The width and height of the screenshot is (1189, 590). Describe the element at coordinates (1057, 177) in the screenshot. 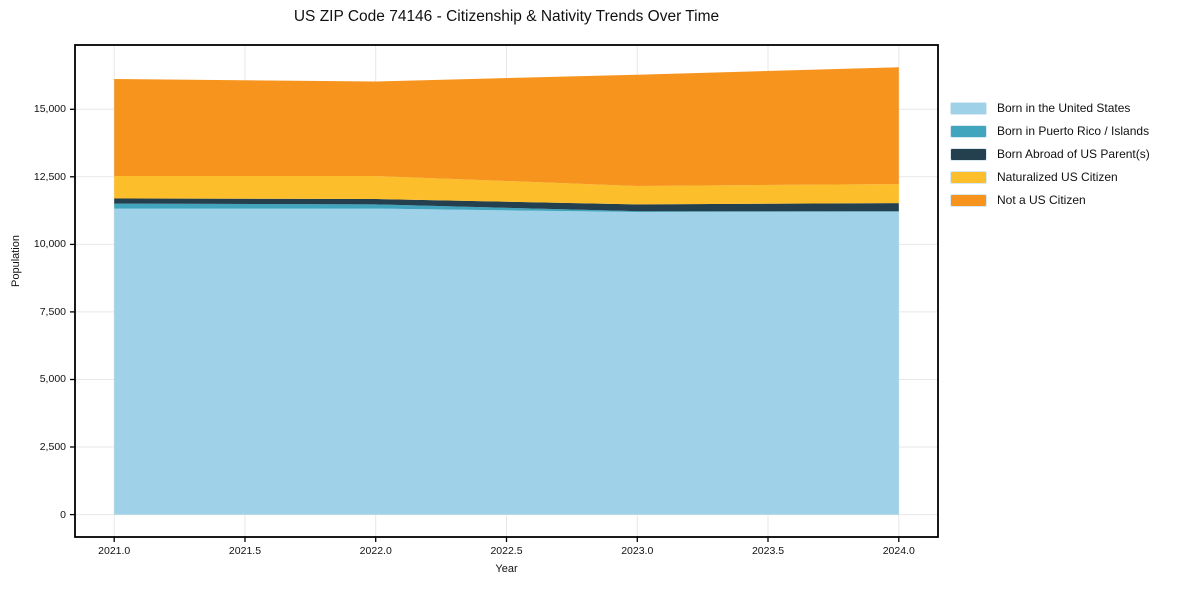

I see `legend-label-naturalized-us-citizen: Naturalized US Citizen` at that location.